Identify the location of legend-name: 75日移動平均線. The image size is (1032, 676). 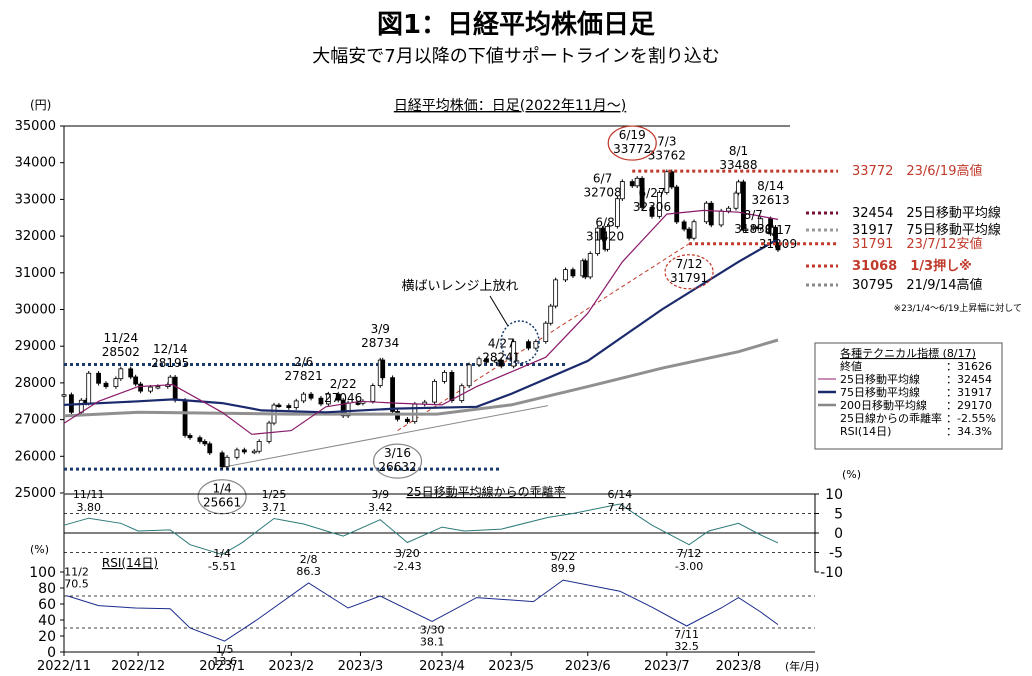
(880, 392).